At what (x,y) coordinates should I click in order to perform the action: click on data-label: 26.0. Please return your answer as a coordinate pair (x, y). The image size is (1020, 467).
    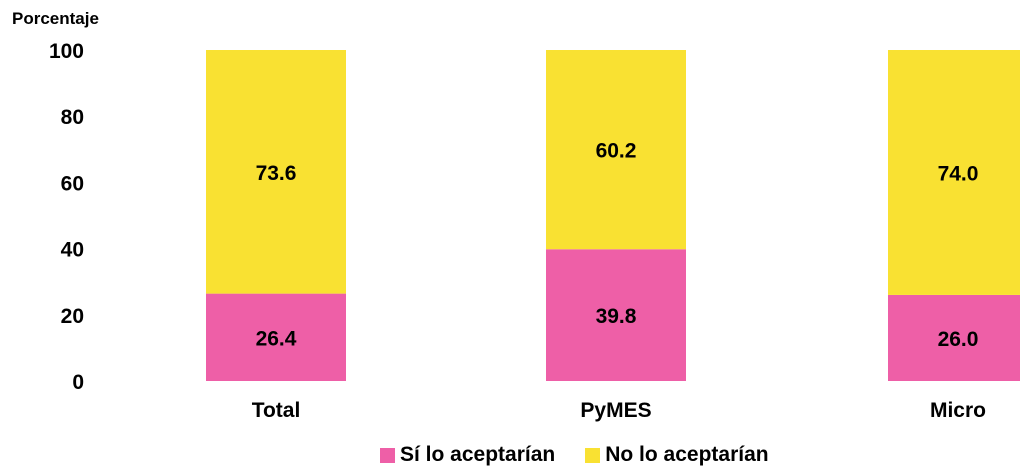
    Looking at the image, I should click on (958, 339).